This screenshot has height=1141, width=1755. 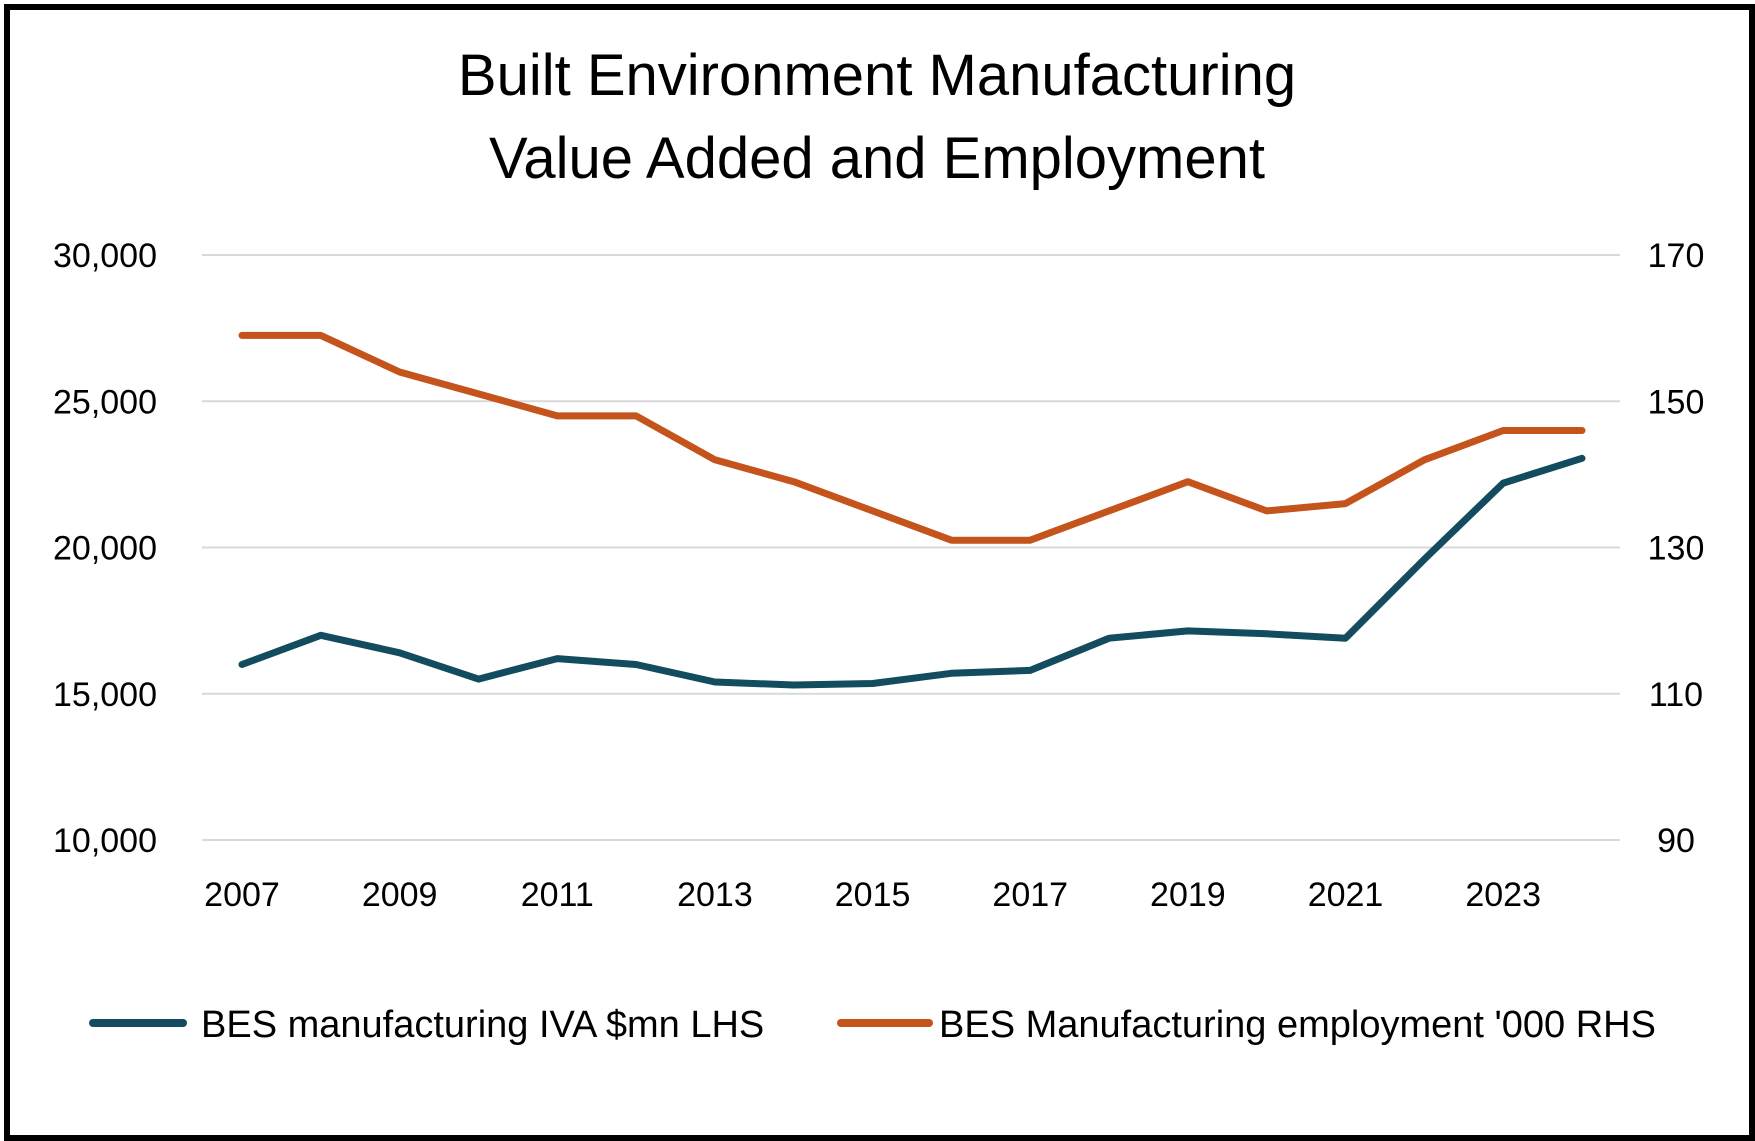 What do you see at coordinates (877, 75) in the screenshot?
I see `chart-title-line-1: Built Environment Manufacturing` at bounding box center [877, 75].